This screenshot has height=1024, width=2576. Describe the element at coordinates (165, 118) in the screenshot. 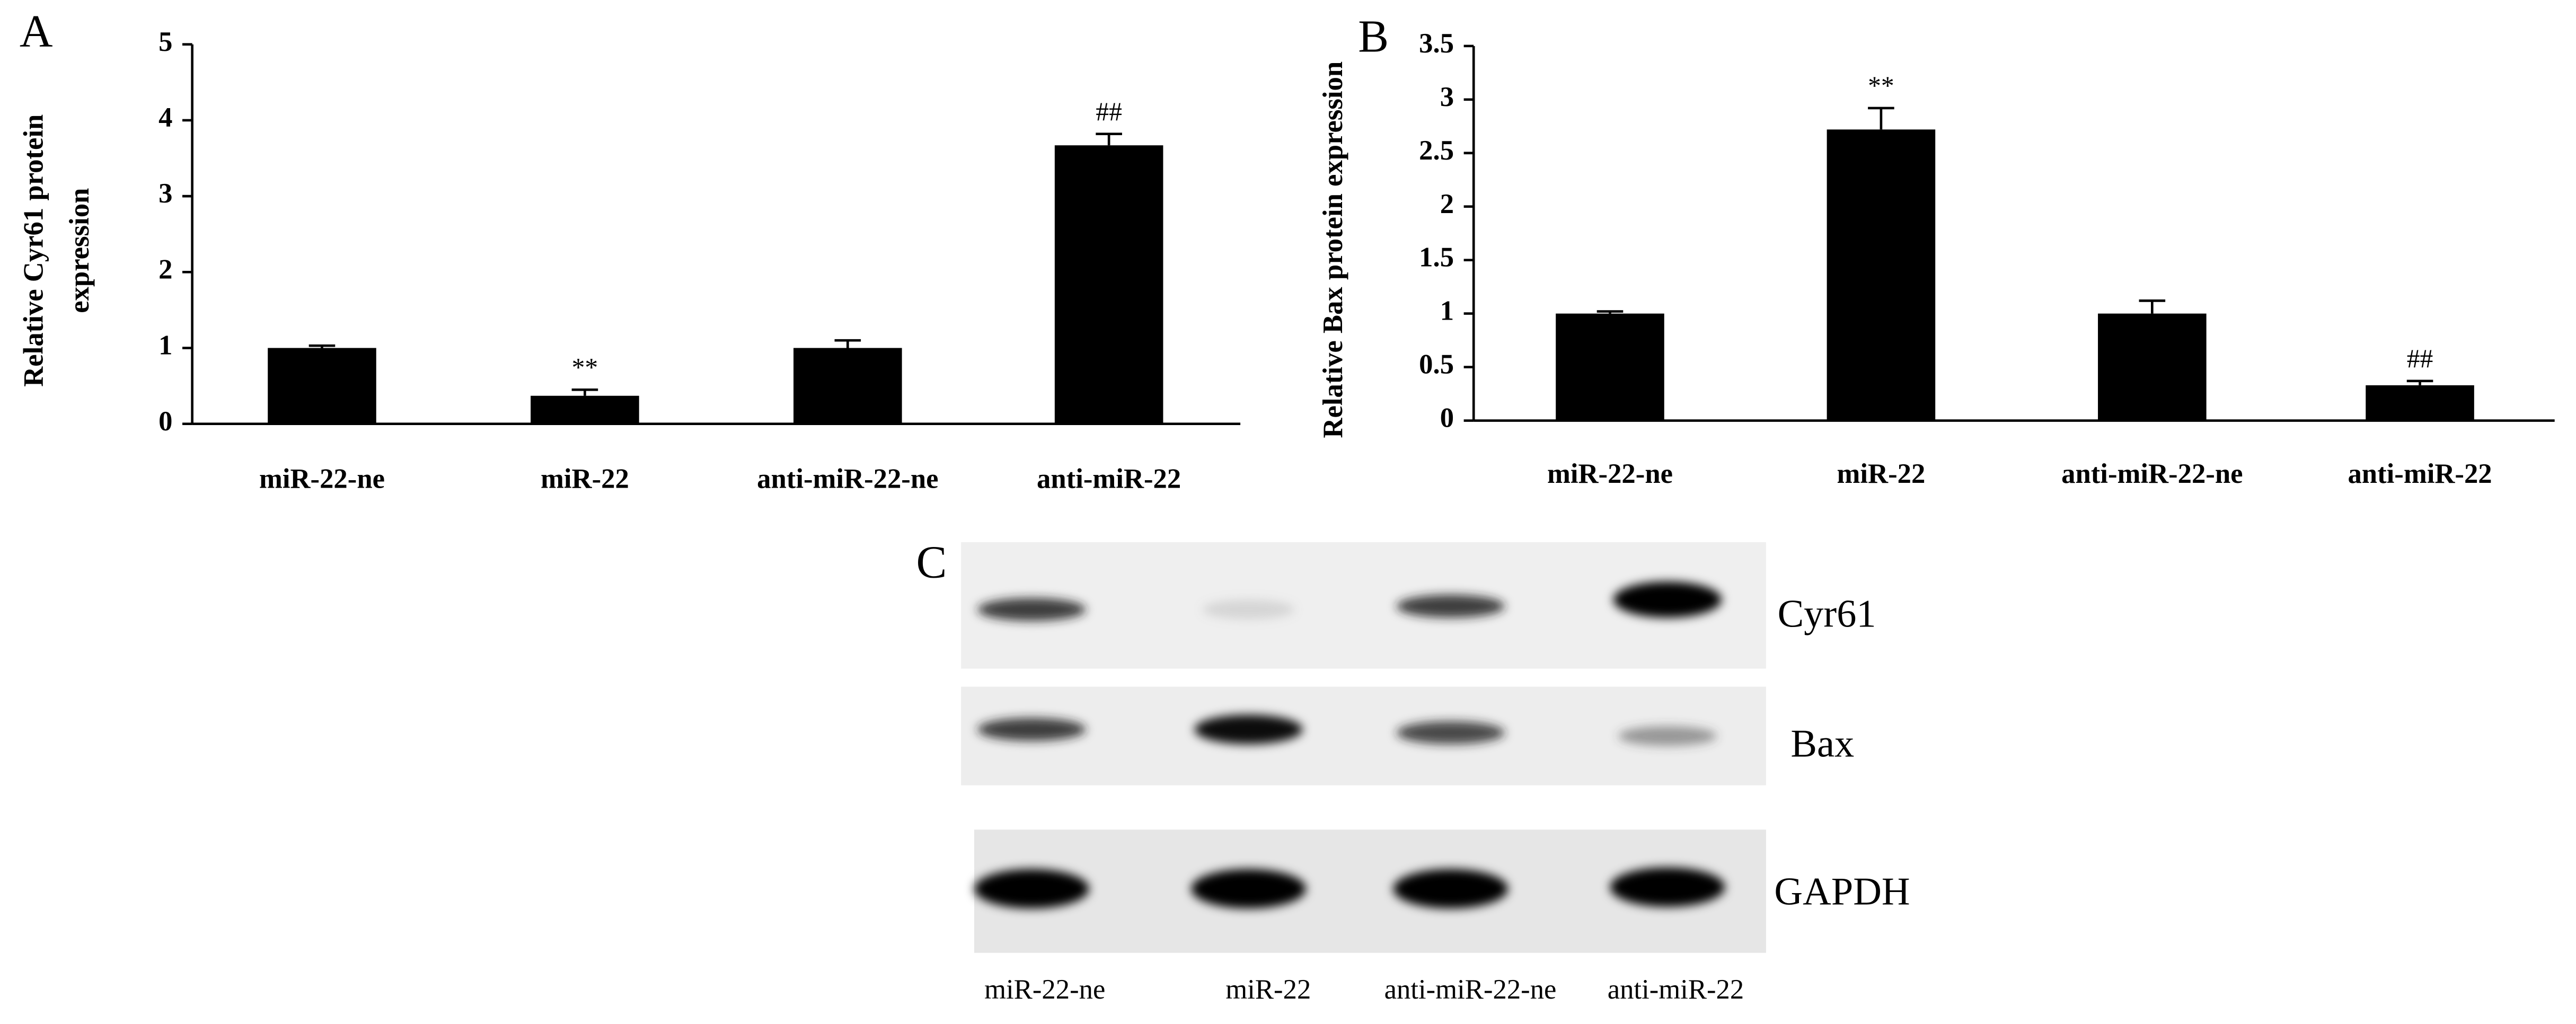

I see `y-tick-label: 4` at that location.